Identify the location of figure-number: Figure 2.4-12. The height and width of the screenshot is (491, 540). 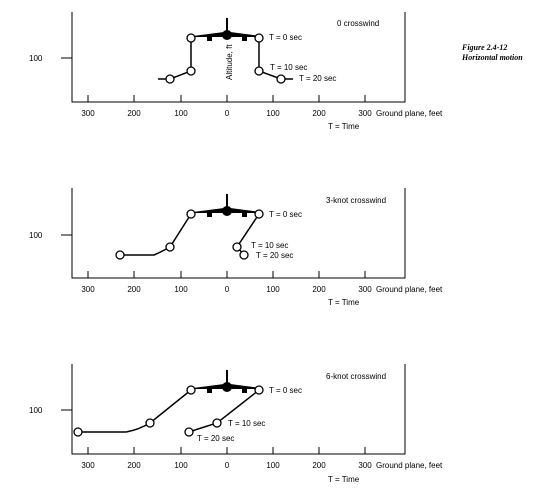
(485, 47).